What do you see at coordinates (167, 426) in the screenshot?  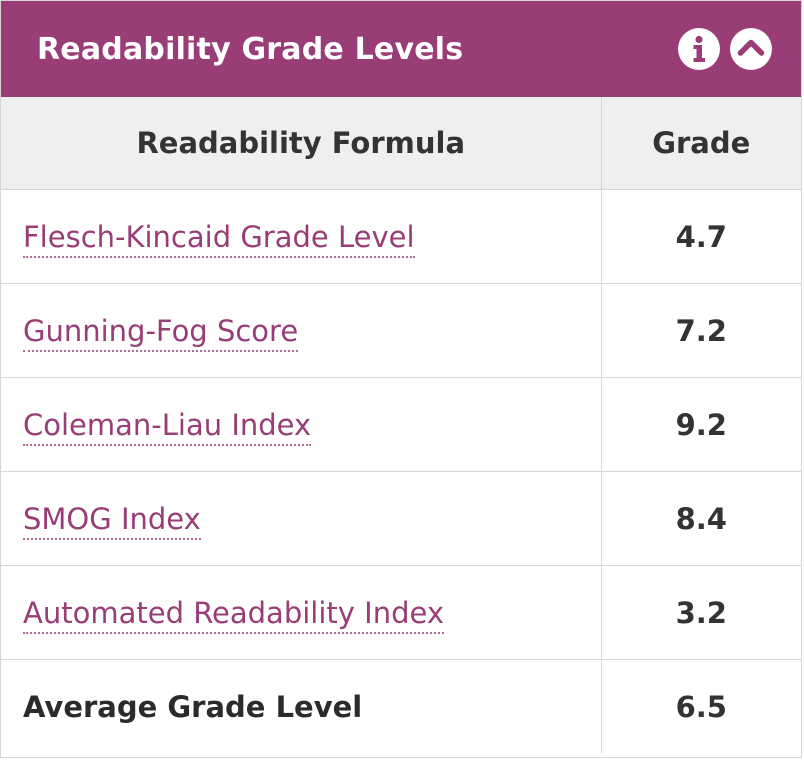 I see `formula-link-coleman-liau: Coleman-Liau Index` at bounding box center [167, 426].